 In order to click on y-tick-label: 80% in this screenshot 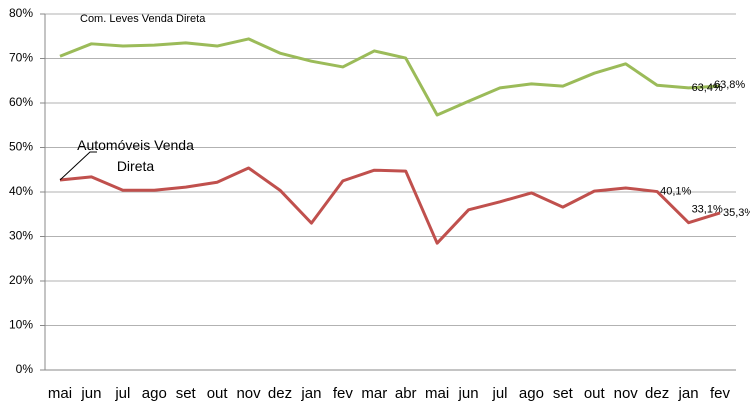, I will do `click(21, 13)`.